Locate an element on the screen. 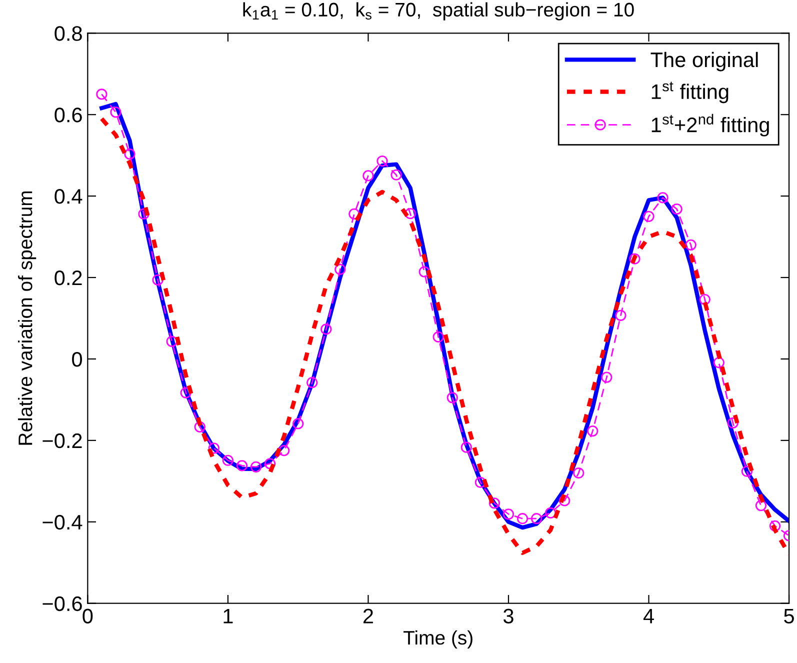  legend-label: 1$^{st}$ fitting is located at coordinates (690, 93).